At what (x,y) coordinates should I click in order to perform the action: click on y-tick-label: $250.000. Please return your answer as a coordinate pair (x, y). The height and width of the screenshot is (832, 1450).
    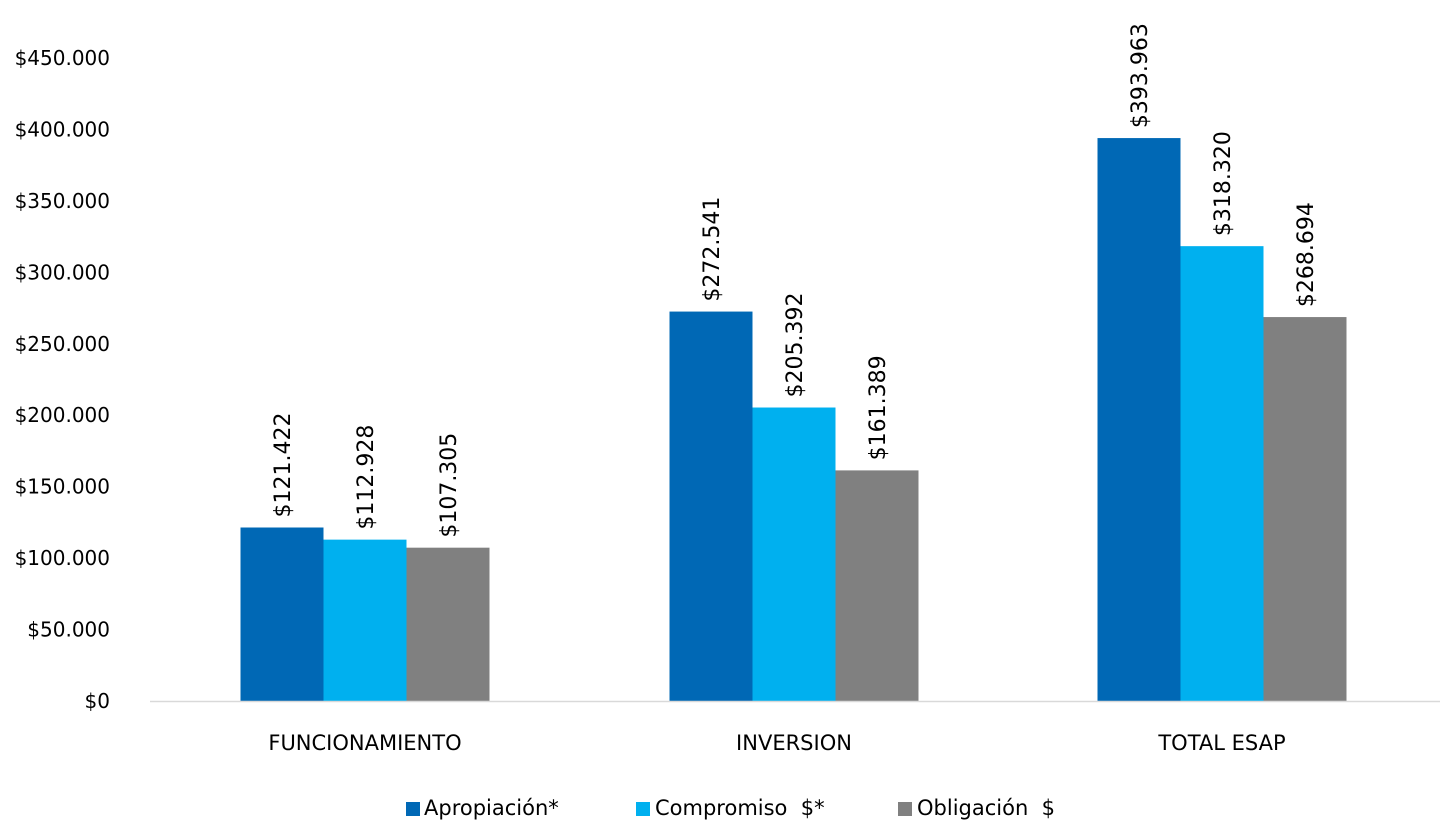
    Looking at the image, I should click on (62, 344).